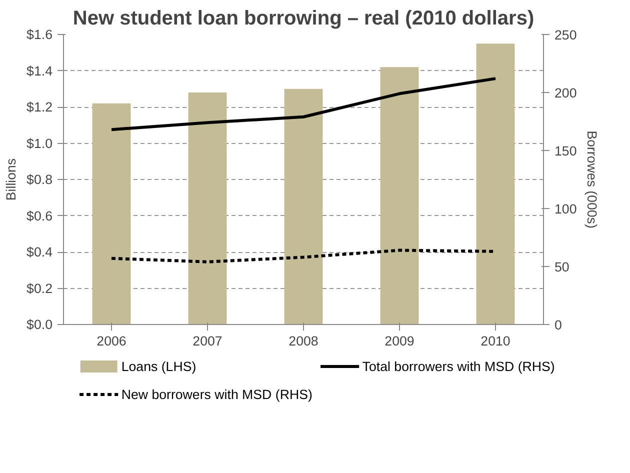 Image resolution: width=630 pixels, height=473 pixels. I want to click on legend-label: Total borrowers with MSD (RHS), so click(458, 366).